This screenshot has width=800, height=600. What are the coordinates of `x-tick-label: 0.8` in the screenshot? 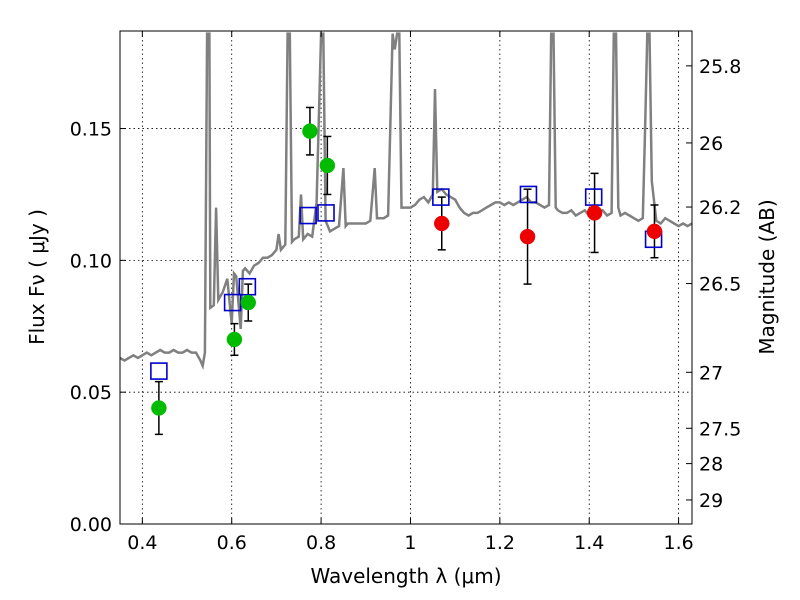 It's located at (321, 543).